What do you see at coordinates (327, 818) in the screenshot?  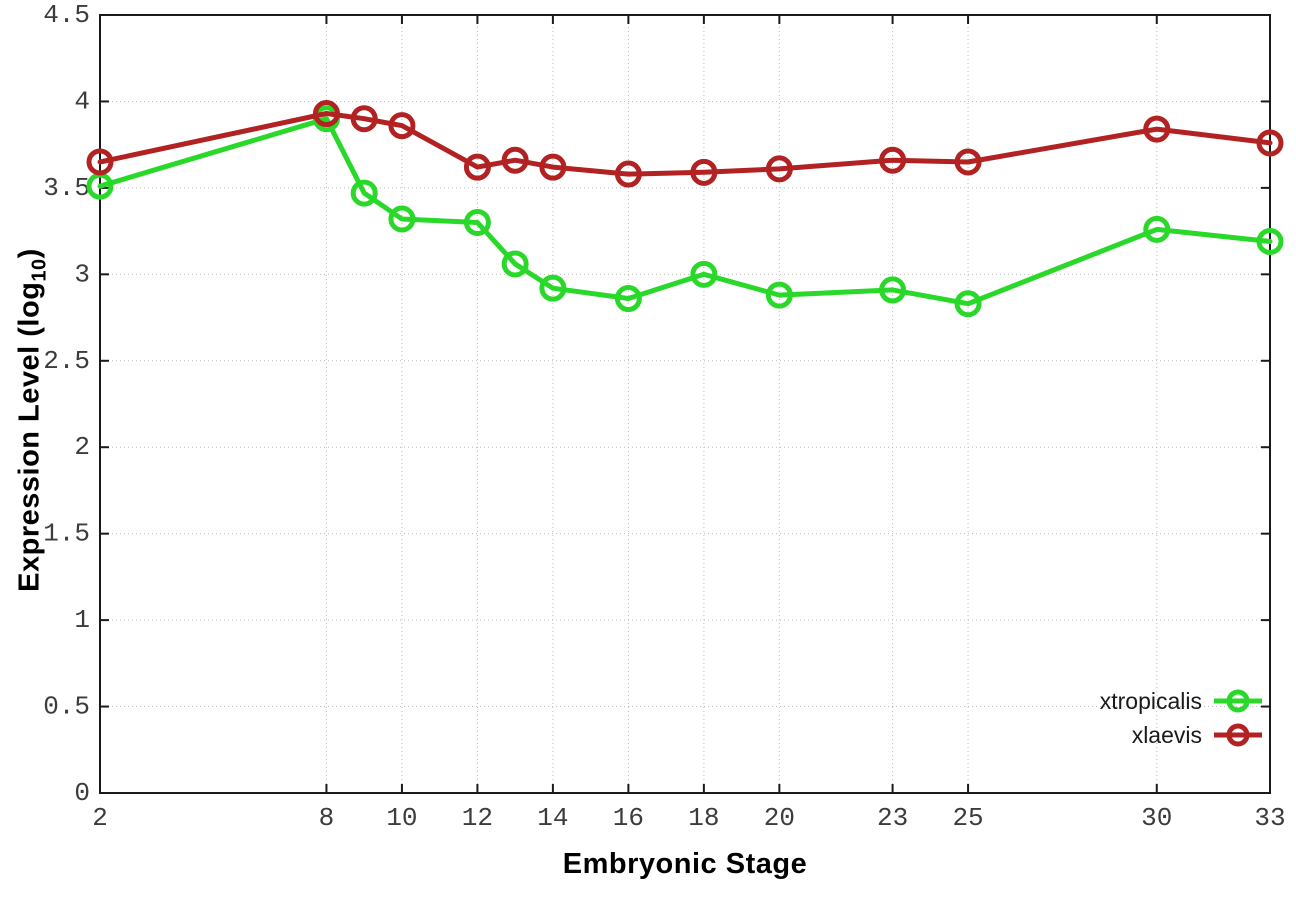 I see `x-tick-label: 8` at bounding box center [327, 818].